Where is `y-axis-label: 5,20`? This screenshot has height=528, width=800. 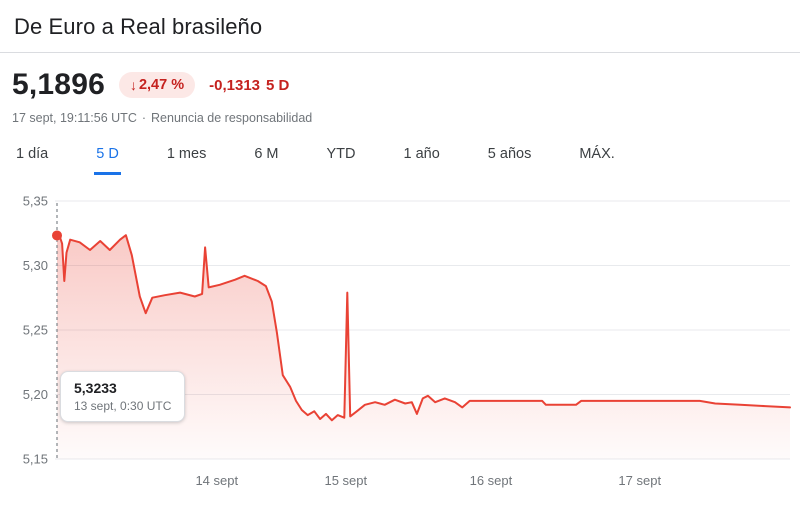 y-axis-label: 5,20 is located at coordinates (35, 394).